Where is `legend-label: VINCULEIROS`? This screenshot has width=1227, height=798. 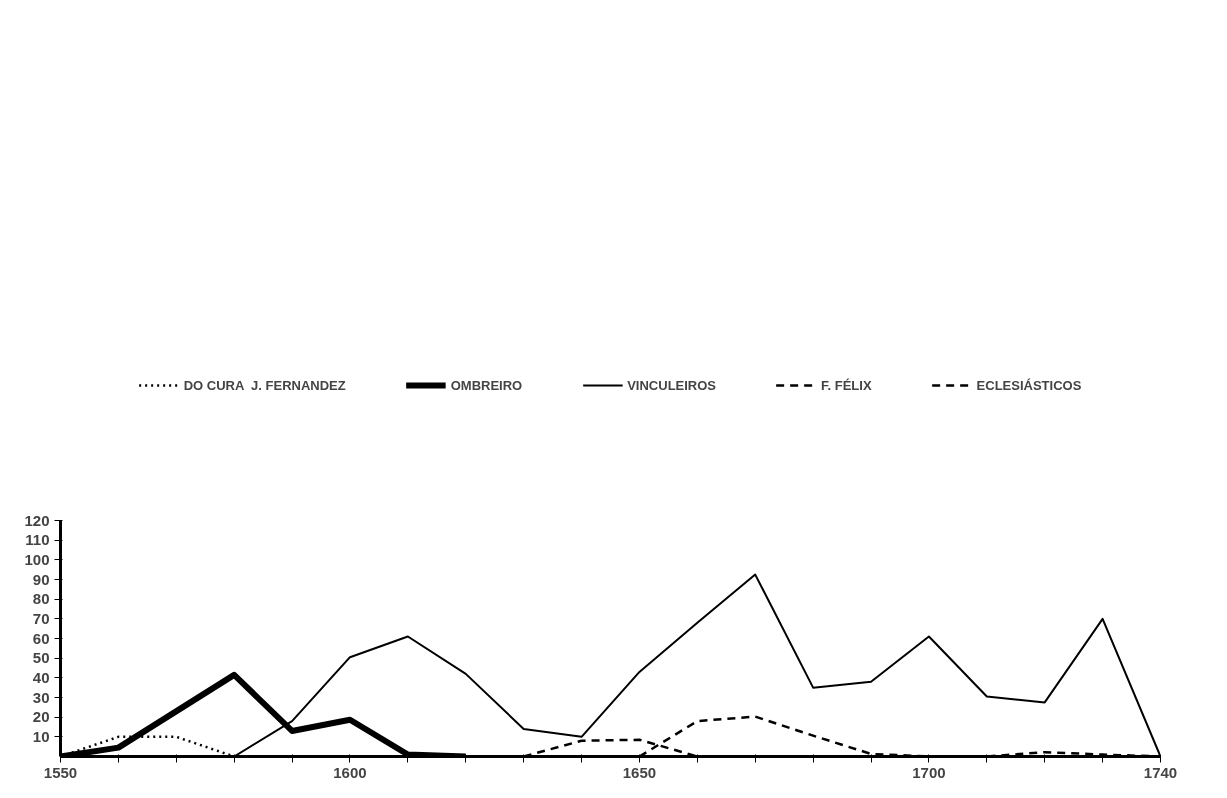
legend-label: VINCULEIROS is located at coordinates (672, 385).